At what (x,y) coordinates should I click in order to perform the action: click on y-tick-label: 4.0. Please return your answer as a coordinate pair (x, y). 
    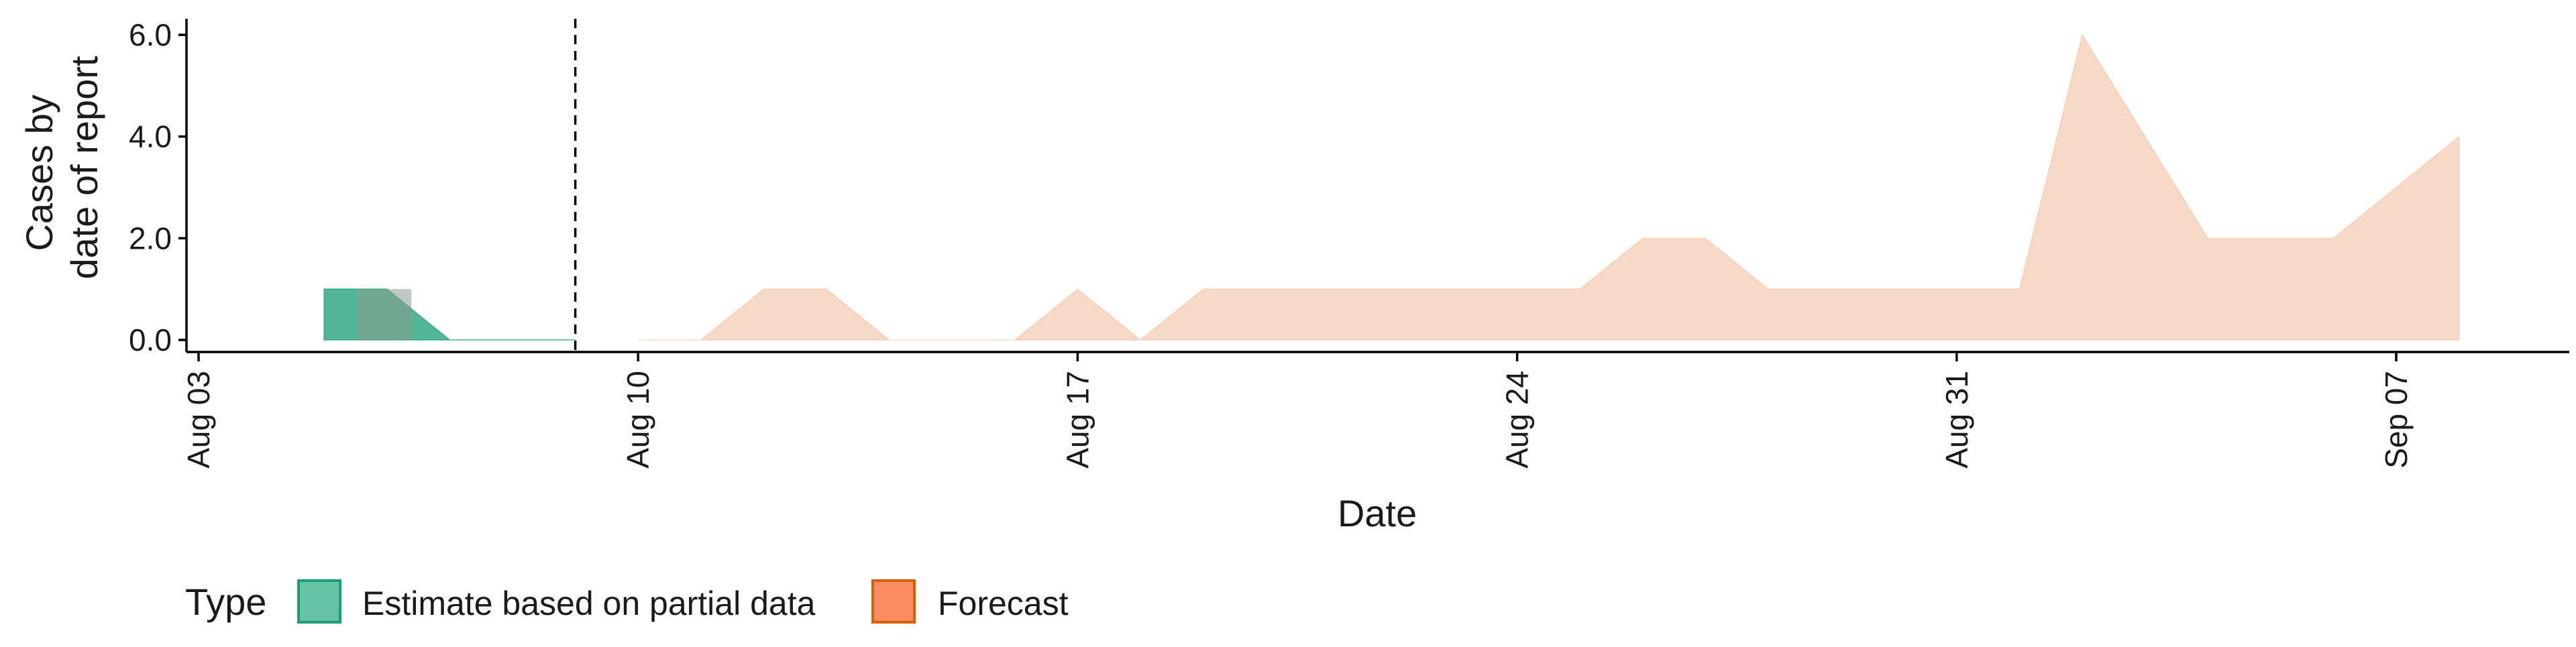
    Looking at the image, I should click on (150, 136).